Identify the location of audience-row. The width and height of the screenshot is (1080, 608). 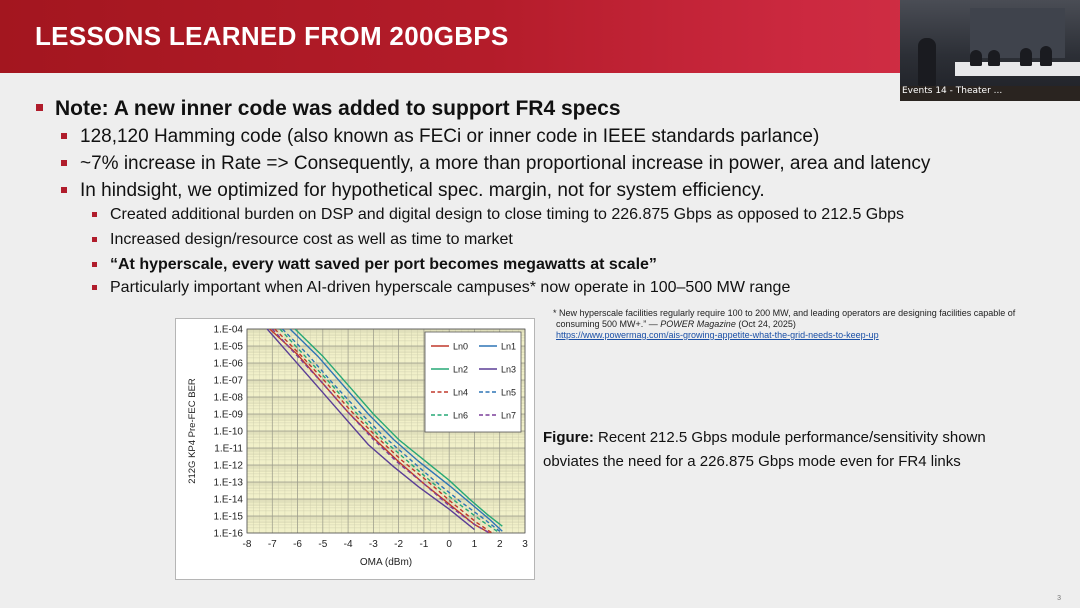
(990, 93).